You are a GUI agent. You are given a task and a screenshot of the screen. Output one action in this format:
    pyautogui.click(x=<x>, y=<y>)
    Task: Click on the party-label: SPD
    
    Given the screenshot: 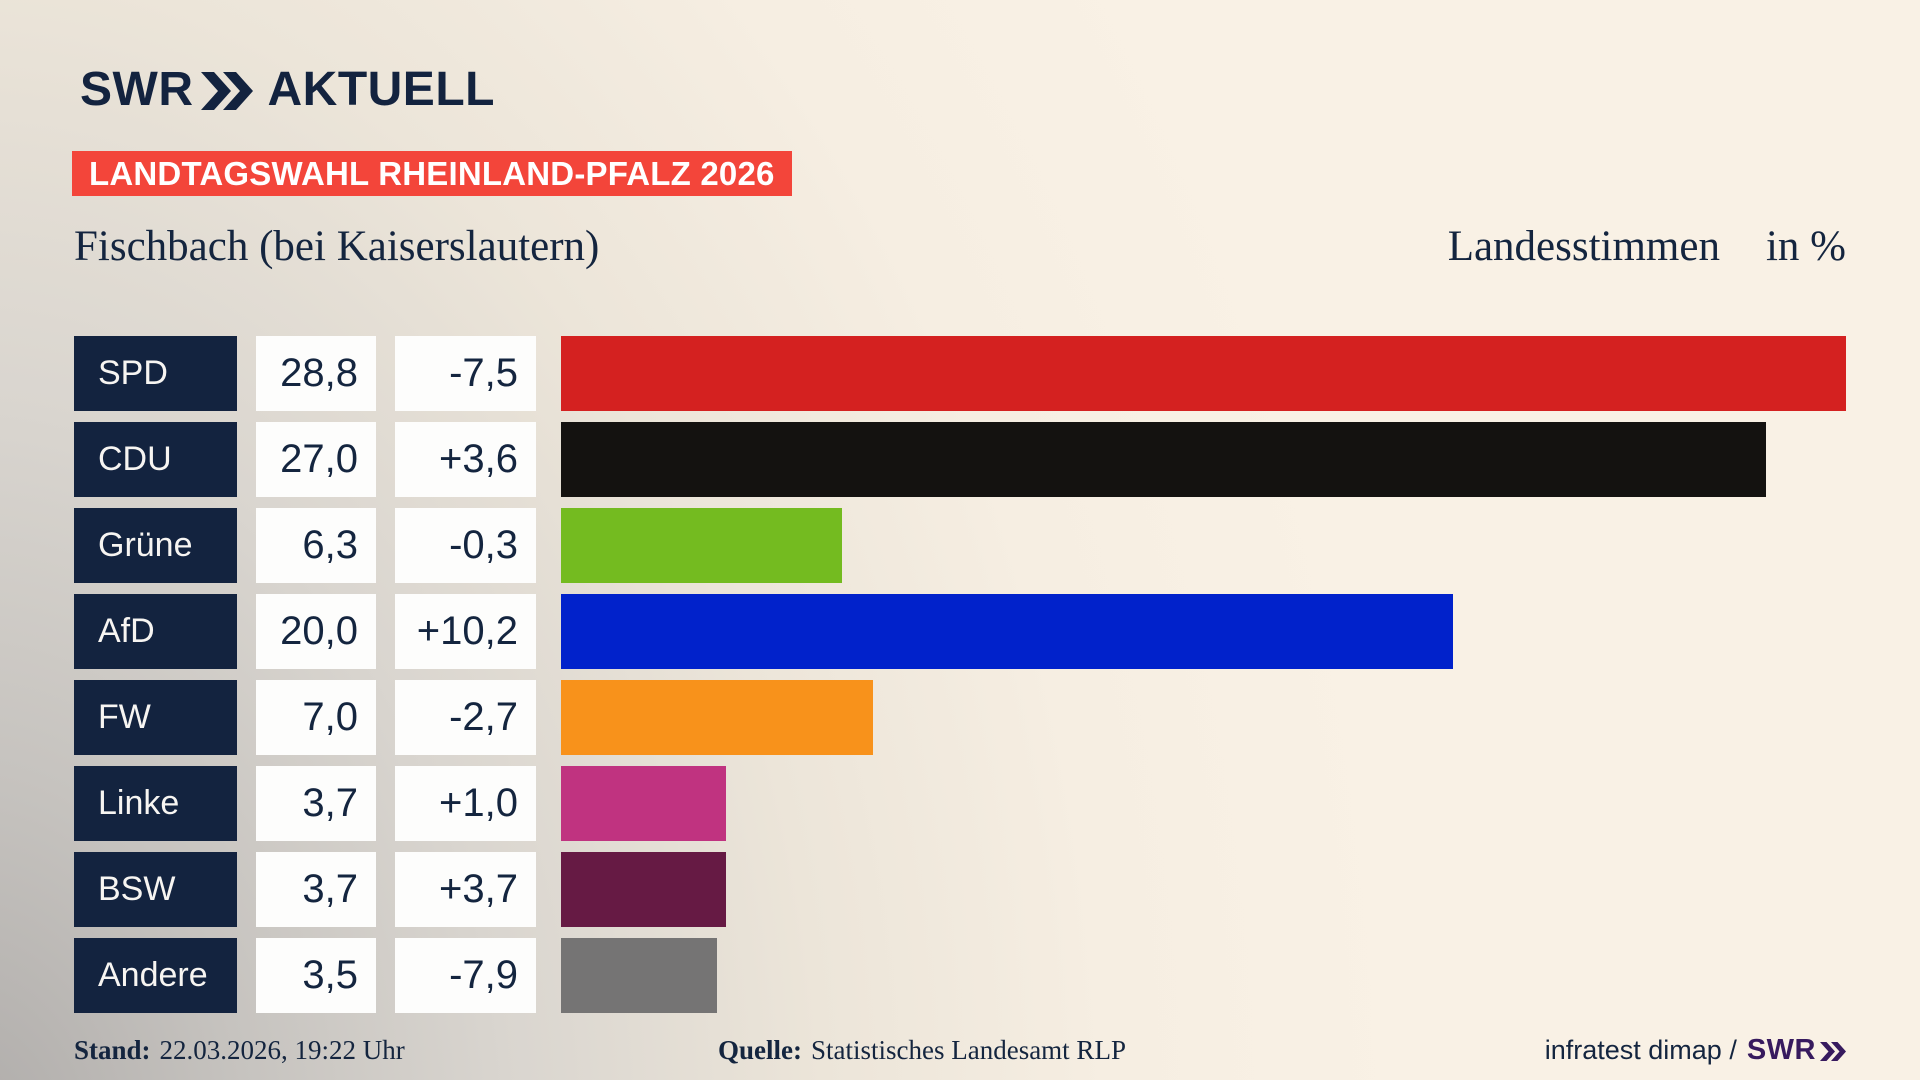 What is the action you would take?
    pyautogui.click(x=155, y=373)
    